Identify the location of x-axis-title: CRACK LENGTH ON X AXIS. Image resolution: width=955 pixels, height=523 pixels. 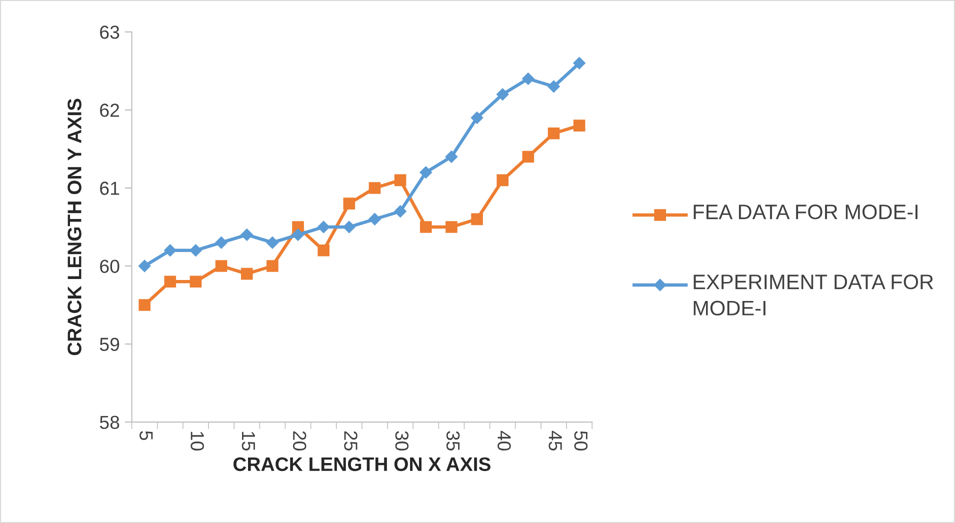
(361, 464).